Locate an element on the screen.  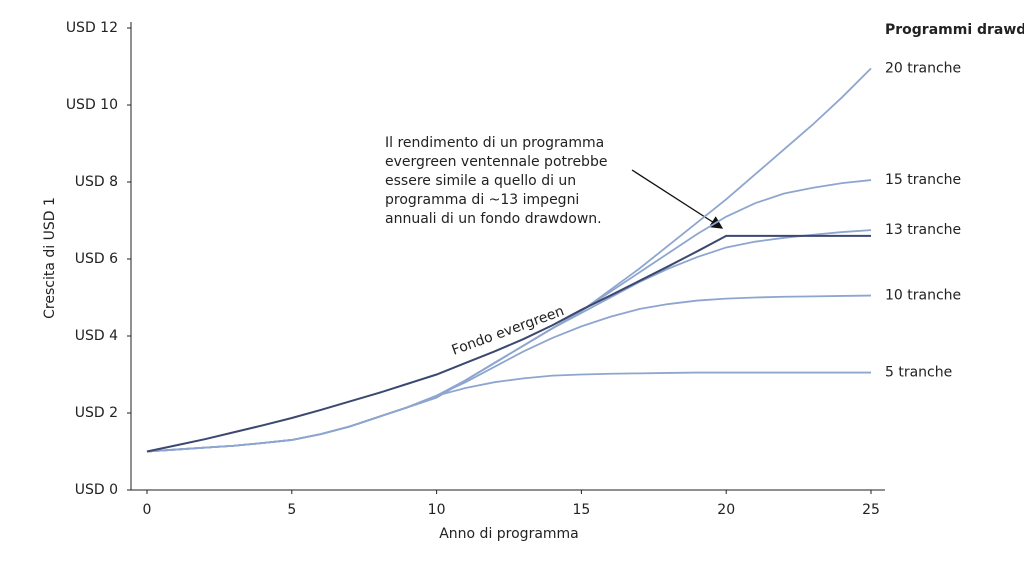
annotation-arrow is located at coordinates (677, 199).